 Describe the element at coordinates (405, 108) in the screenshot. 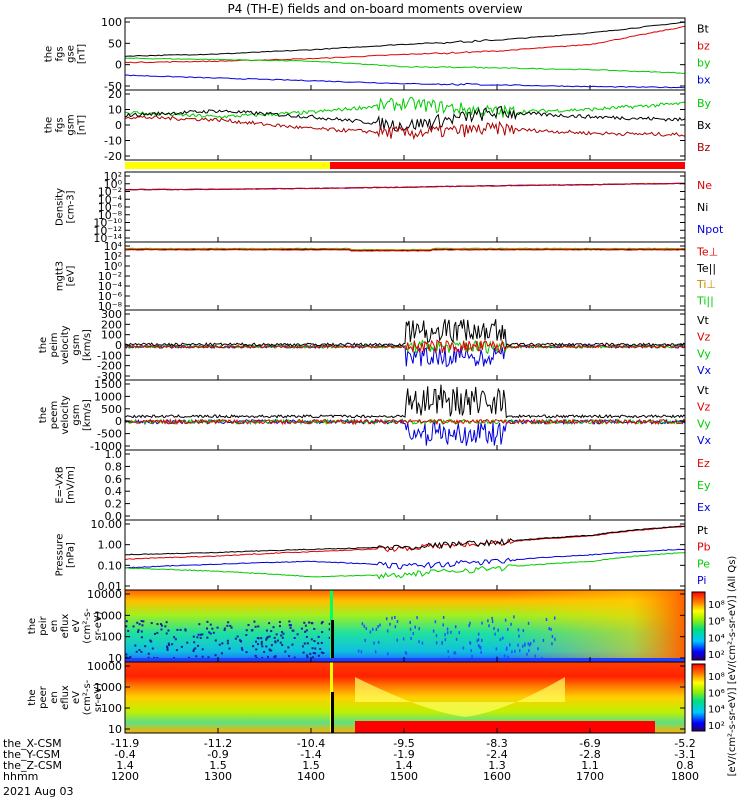

I see `series-By` at that location.